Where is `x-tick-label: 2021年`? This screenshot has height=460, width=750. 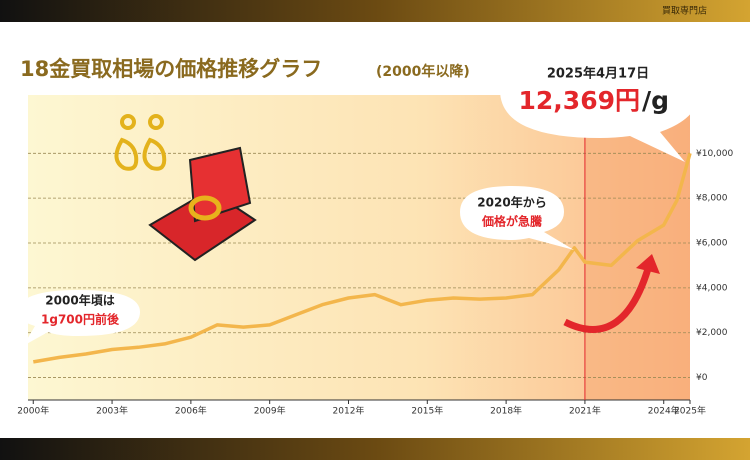 x-tick-label: 2021年 is located at coordinates (585, 411).